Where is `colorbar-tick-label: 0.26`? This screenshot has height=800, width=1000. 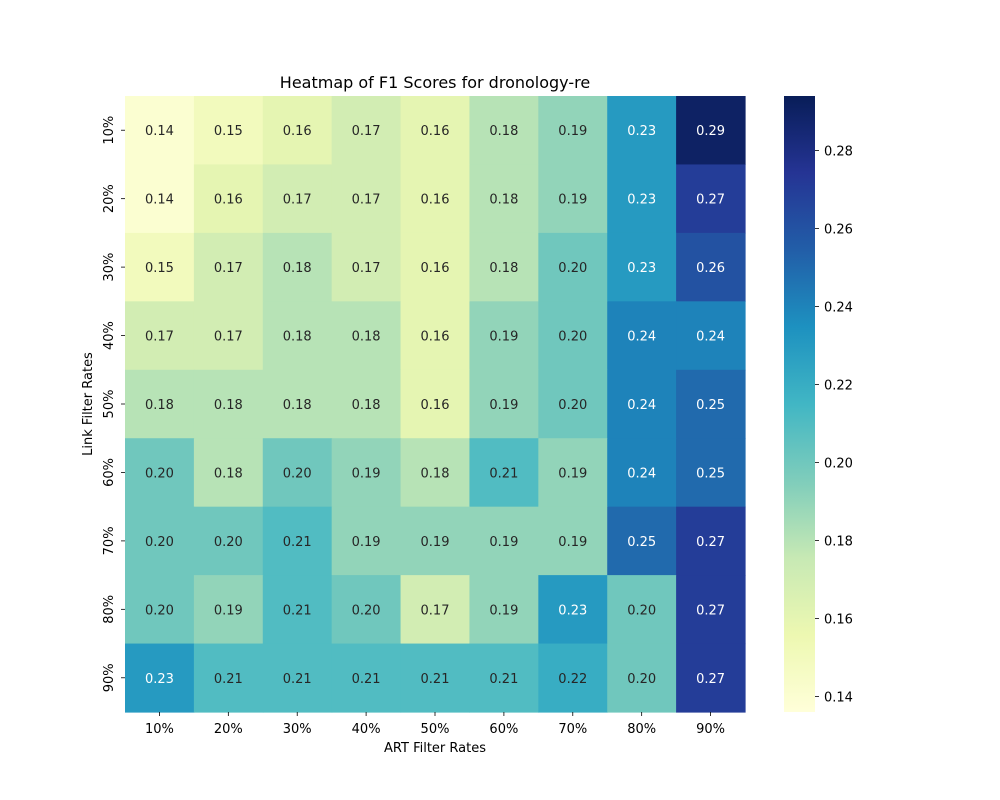 colorbar-tick-label: 0.26 is located at coordinates (838, 230).